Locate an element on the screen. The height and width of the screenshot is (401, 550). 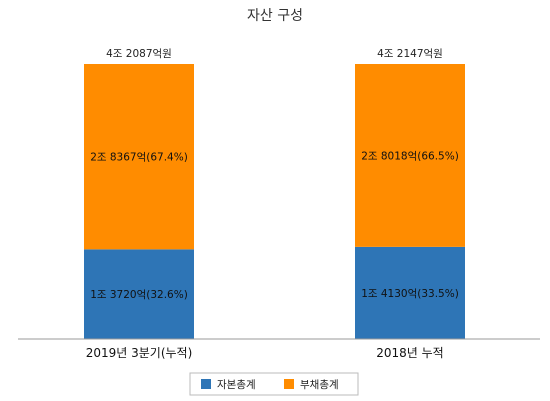
bar-value-label: 2조 8367억(67.4%) is located at coordinates (139, 158).